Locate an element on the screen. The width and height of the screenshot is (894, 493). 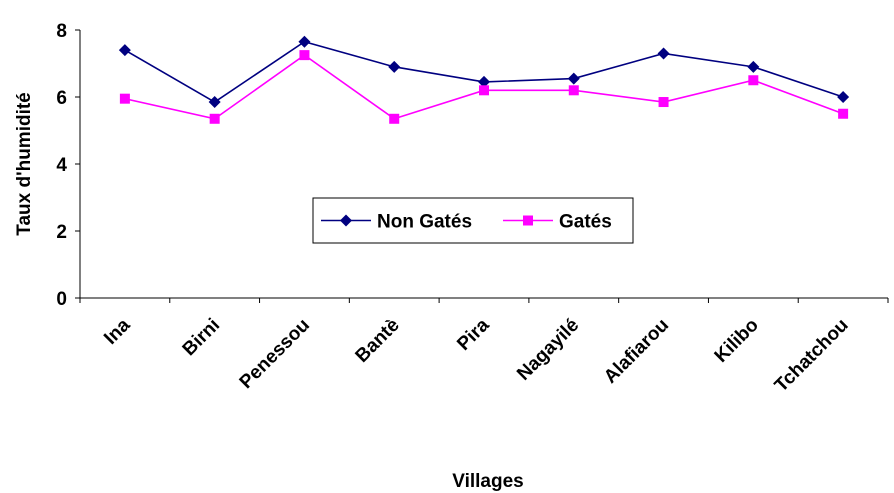
legend: Non Gatés Gatés is located at coordinates (473, 220).